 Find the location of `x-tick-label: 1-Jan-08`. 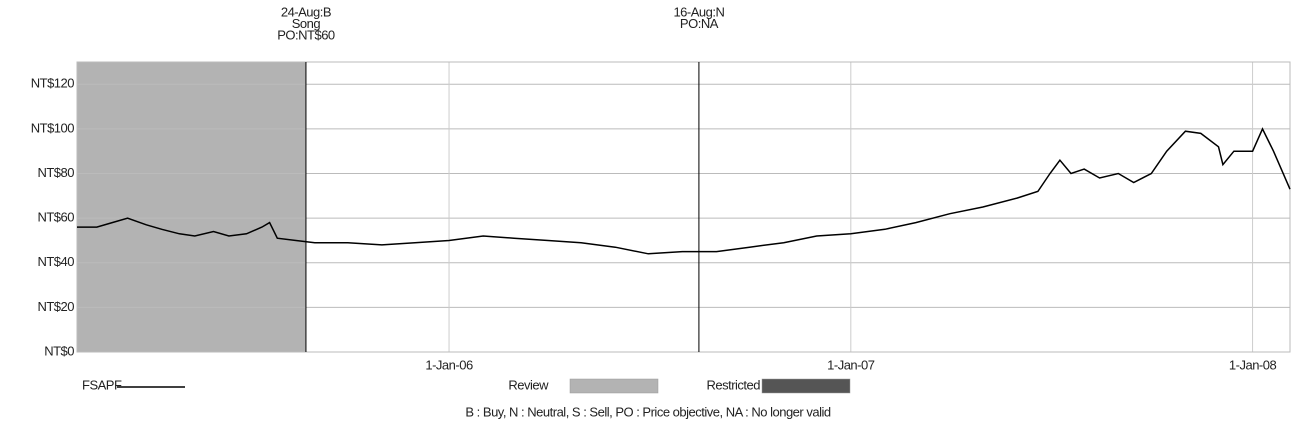

x-tick-label: 1-Jan-08 is located at coordinates (1253, 364).